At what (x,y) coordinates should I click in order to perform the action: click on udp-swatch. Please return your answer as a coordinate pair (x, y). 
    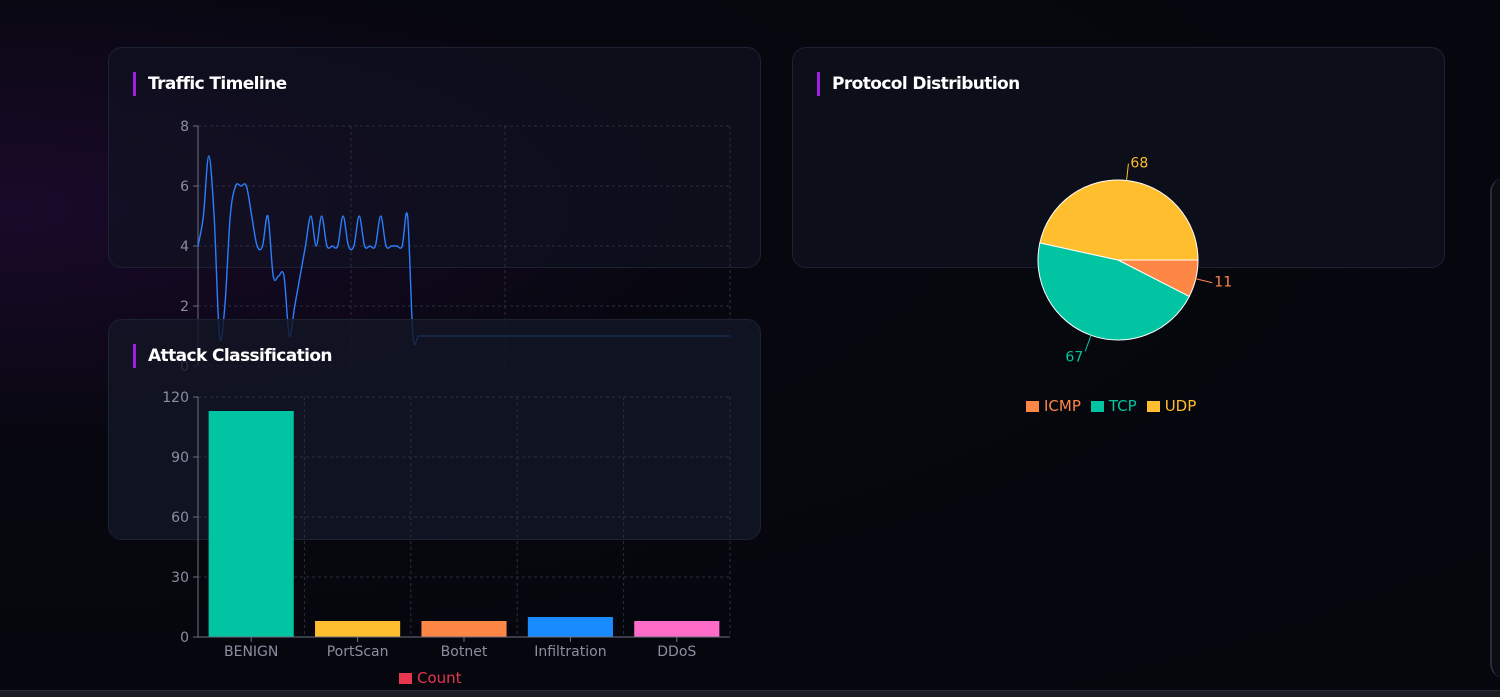
    Looking at the image, I should click on (1153, 406).